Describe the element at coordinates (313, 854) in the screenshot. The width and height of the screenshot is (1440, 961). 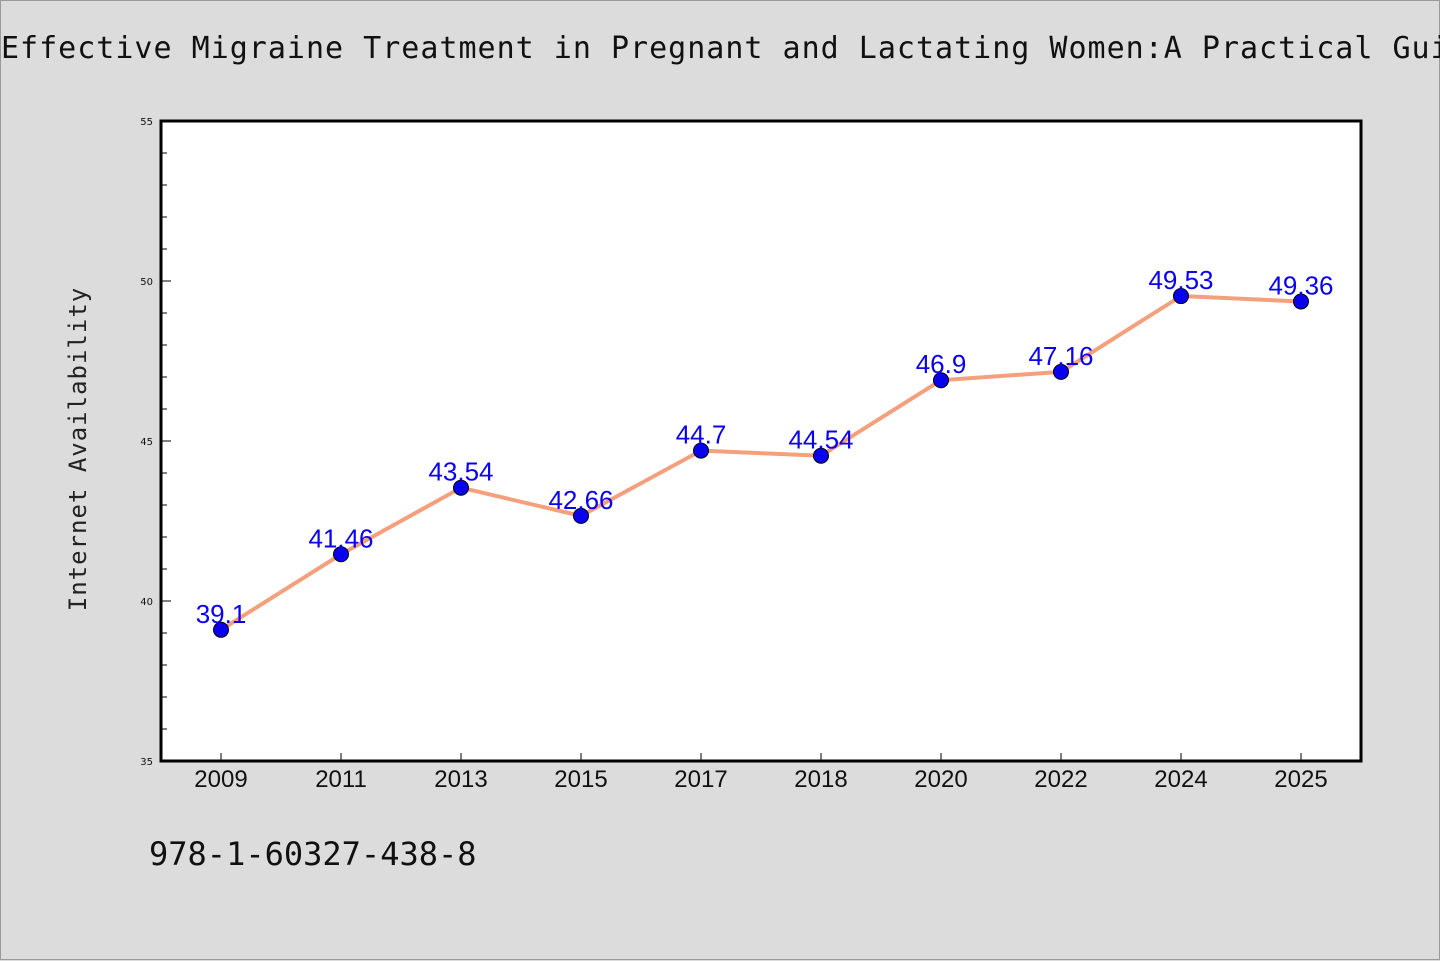
I see `footer-text: 978-1-60327-438-8` at that location.